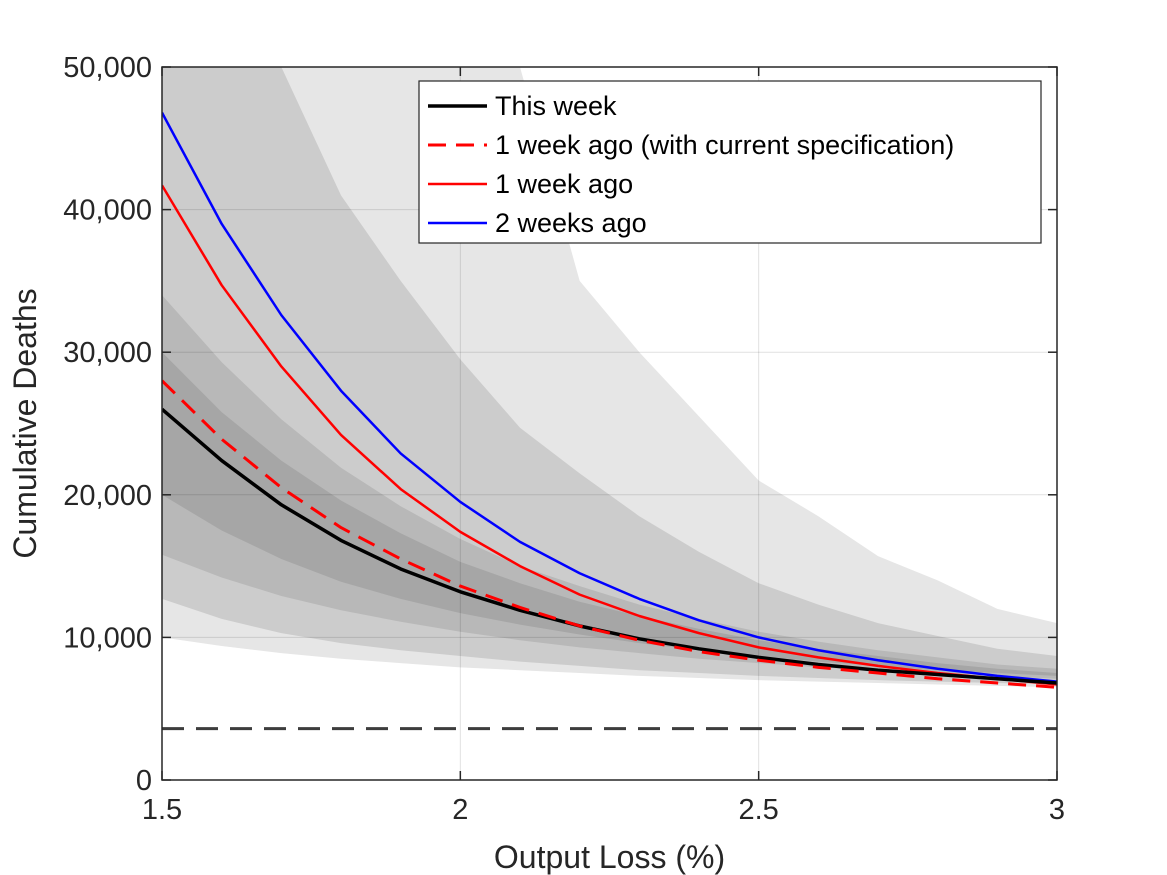 This screenshot has width=1167, height=875. What do you see at coordinates (556, 106) in the screenshot?
I see `legend-label-1: This week` at bounding box center [556, 106].